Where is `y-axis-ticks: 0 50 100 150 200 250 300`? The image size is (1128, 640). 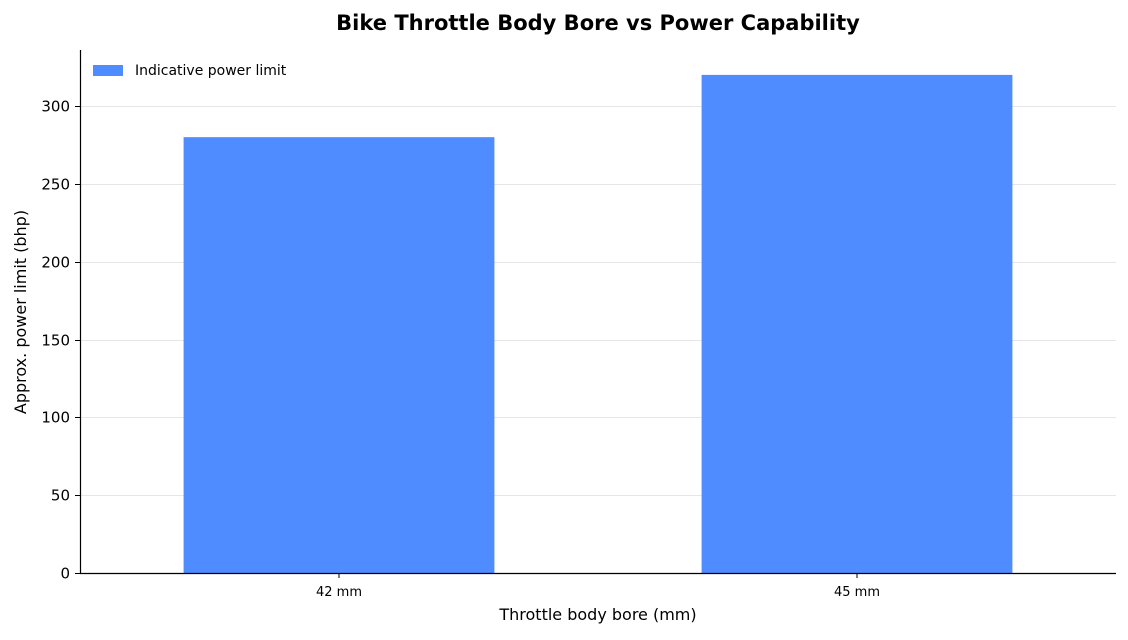
y-axis-ticks: 0 50 100 150 200 250 300 is located at coordinates (60, 340).